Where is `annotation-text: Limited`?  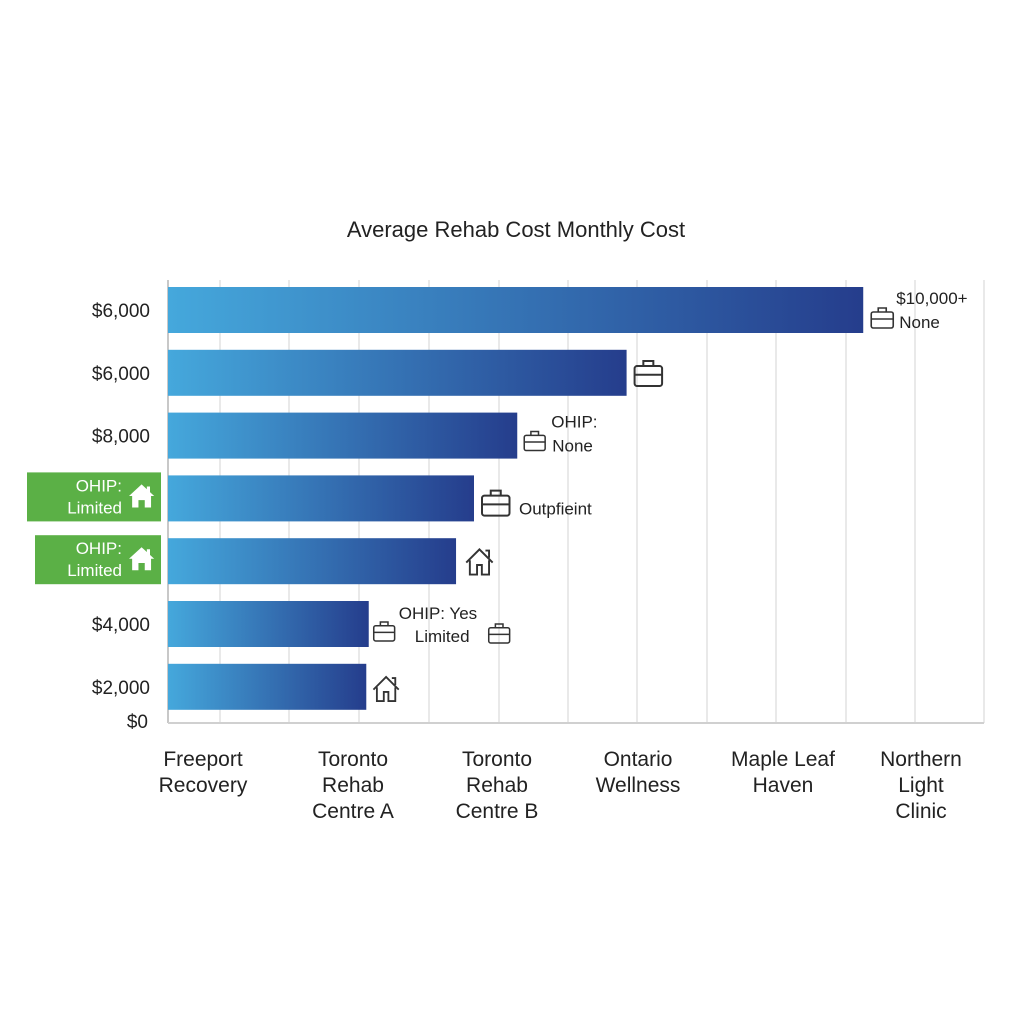 annotation-text: Limited is located at coordinates (442, 636).